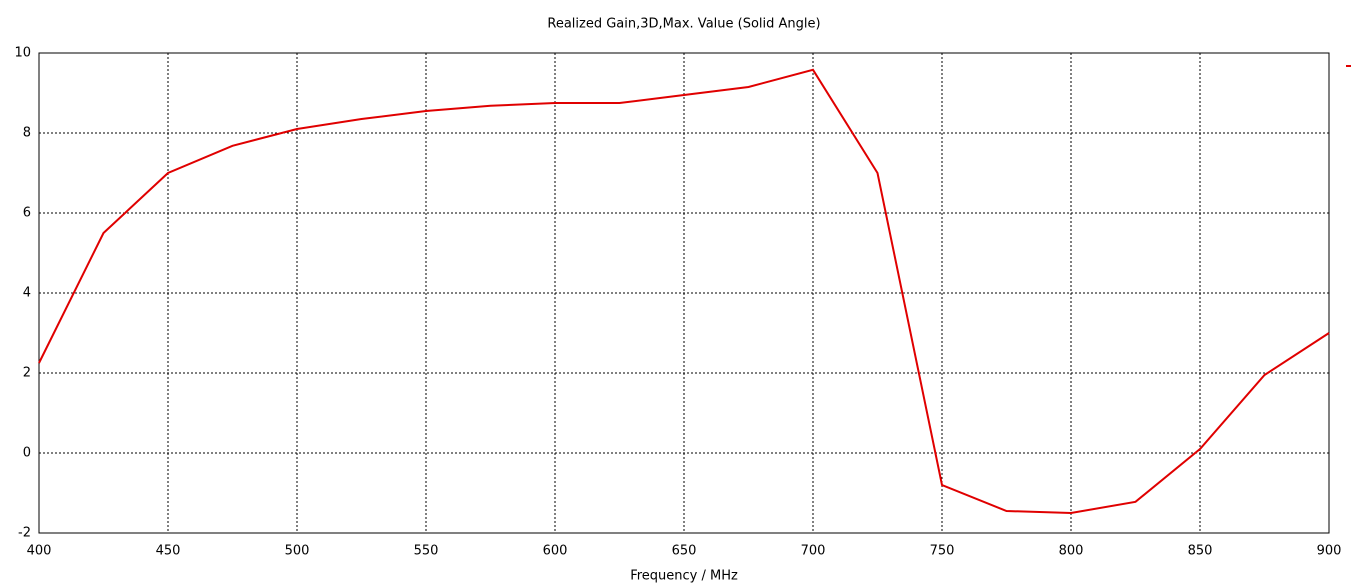 Image resolution: width=1351 pixels, height=586 pixels. Describe the element at coordinates (39, 551) in the screenshot. I see `x-tick-label: 400` at that location.